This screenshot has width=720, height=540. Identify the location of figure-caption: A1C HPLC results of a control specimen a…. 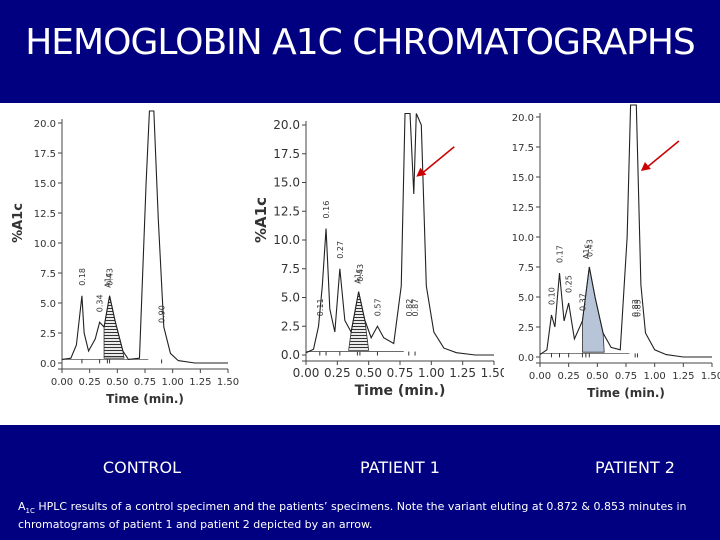
(363, 515).